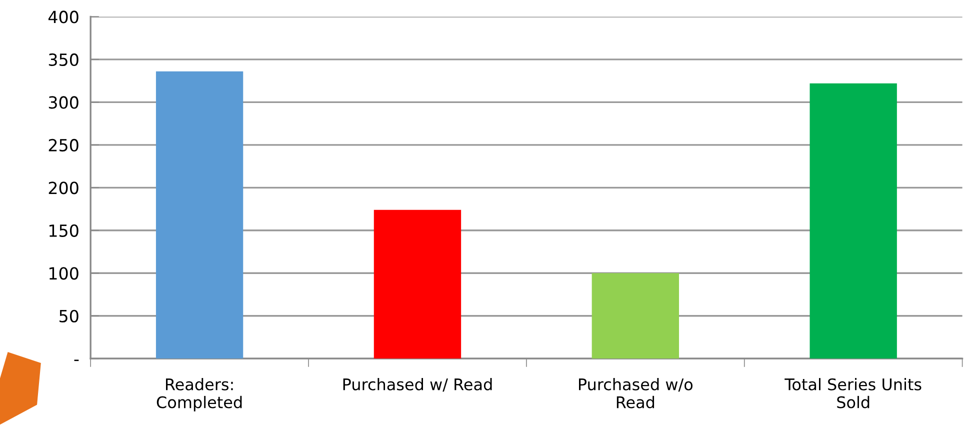 Image resolution: width=974 pixels, height=440 pixels. I want to click on x-tick-label: Total Series Units Sold, so click(853, 393).